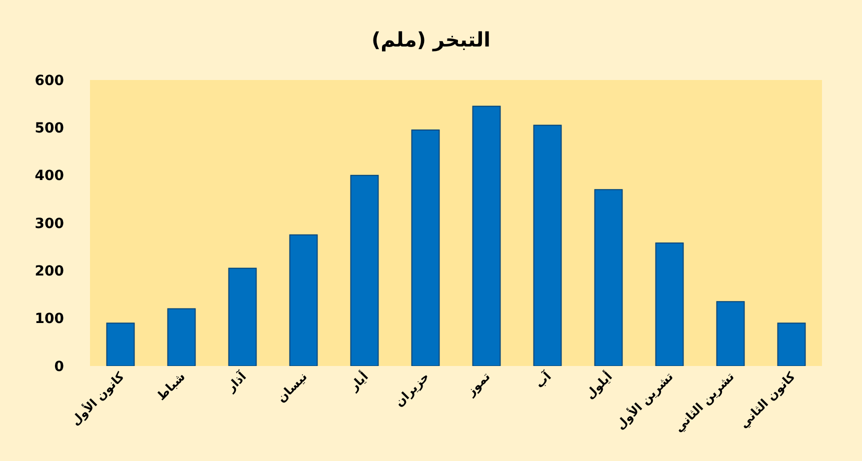  Describe the element at coordinates (59, 366) in the screenshot. I see `y-tick-label: 0` at that location.